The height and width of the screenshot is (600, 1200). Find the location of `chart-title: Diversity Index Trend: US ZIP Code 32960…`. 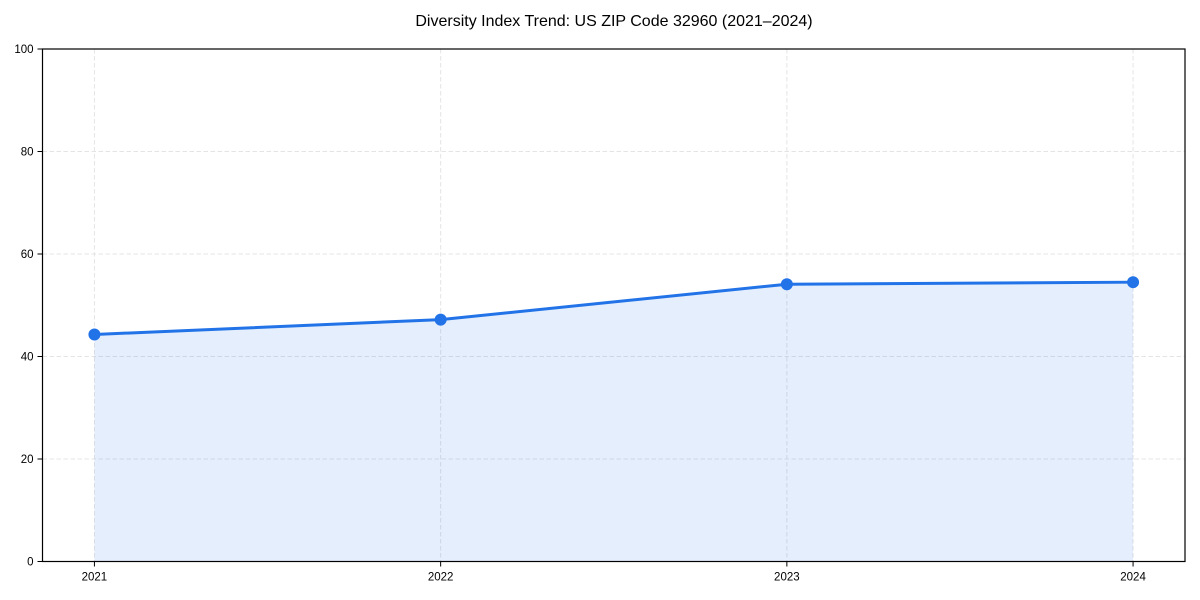

chart-title: Diversity Index Trend: US ZIP Code 32960… is located at coordinates (613, 21).